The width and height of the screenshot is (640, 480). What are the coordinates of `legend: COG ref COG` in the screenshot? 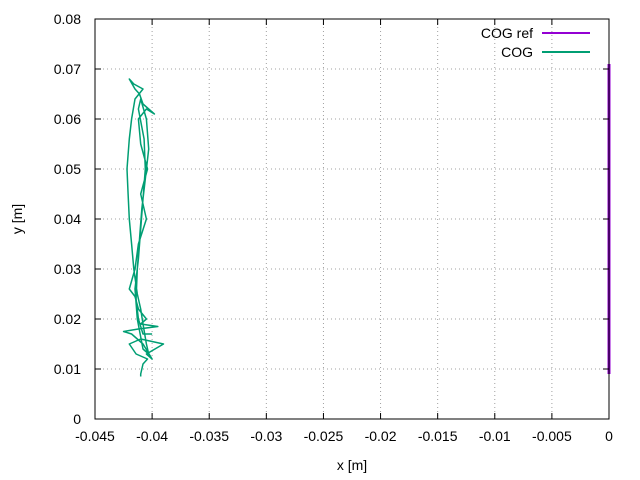 It's located at (535, 42).